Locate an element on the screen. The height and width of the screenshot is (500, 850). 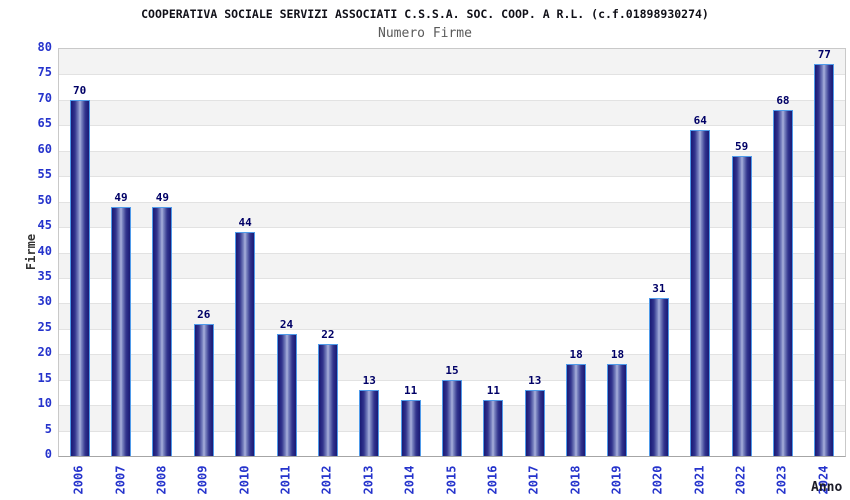
x-tick: 2018 is located at coordinates (575, 480).